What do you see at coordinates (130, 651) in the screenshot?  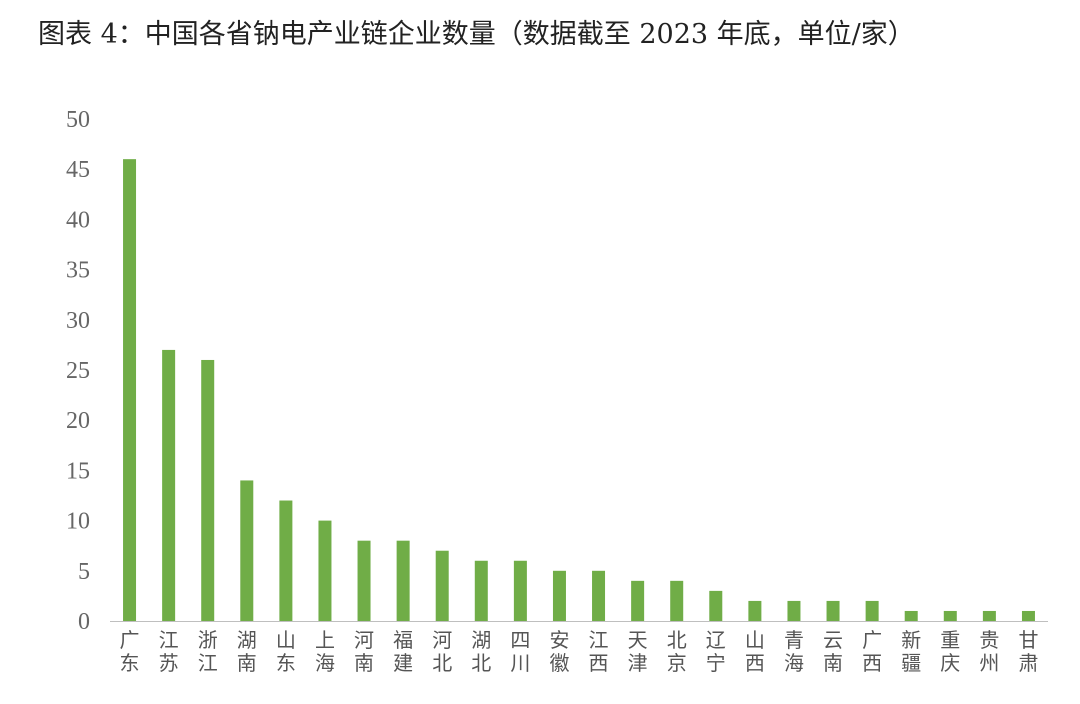 I see `x-tick-label: 广东` at bounding box center [130, 651].